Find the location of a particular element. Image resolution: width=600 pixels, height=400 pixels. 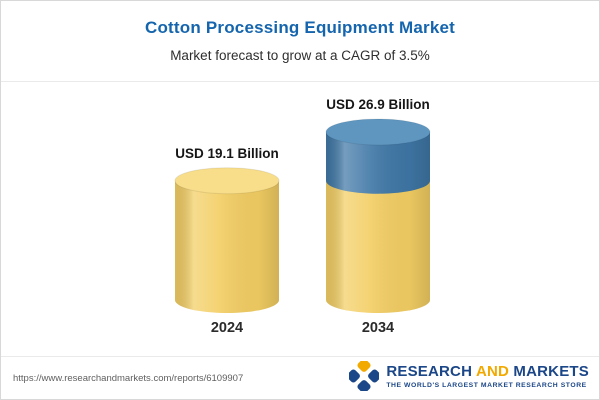

x-axis-label: 2024 is located at coordinates (227, 328).